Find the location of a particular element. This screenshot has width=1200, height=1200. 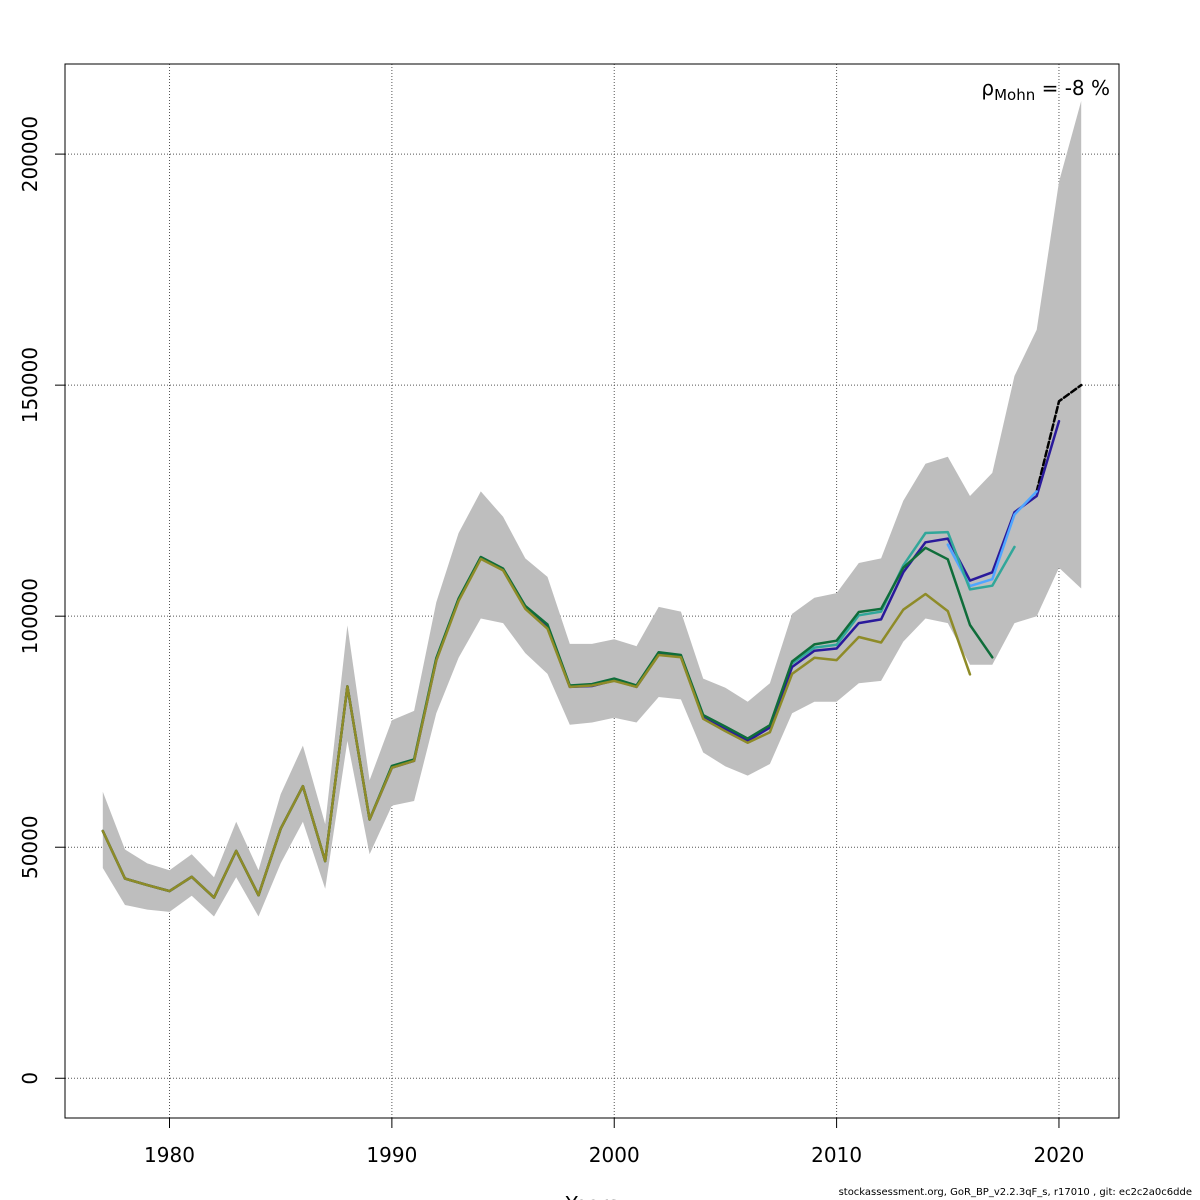

y-tick-label-50000: 50000 is located at coordinates (30, 847).